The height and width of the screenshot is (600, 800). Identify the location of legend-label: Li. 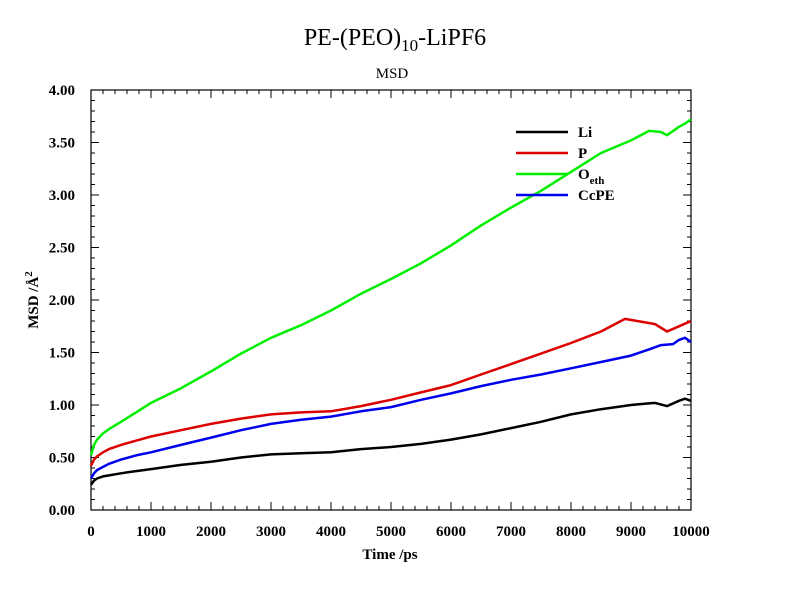
(585, 133).